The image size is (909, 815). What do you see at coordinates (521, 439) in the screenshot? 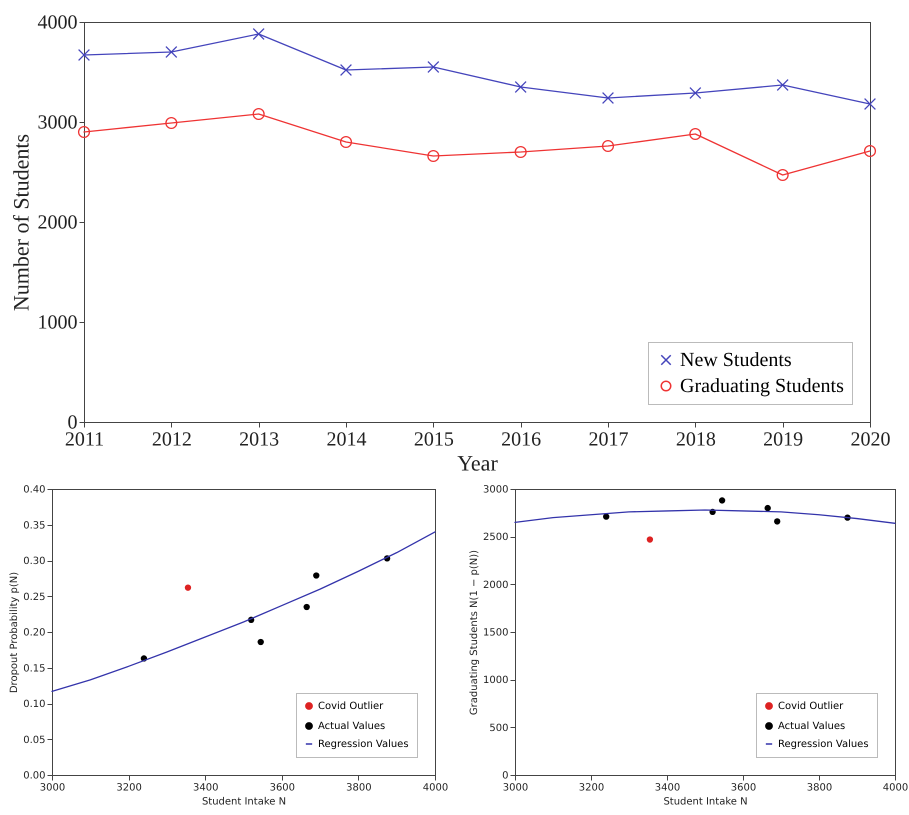
I see `x-tick-label: 2016` at bounding box center [521, 439].